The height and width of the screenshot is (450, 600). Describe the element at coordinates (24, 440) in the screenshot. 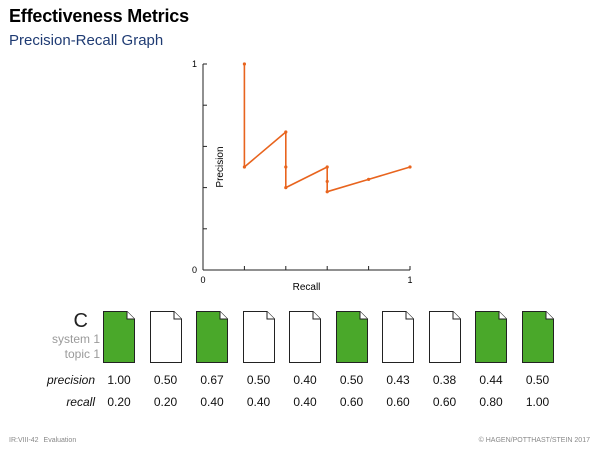

I see `footer-code: IR:VIII-42` at that location.